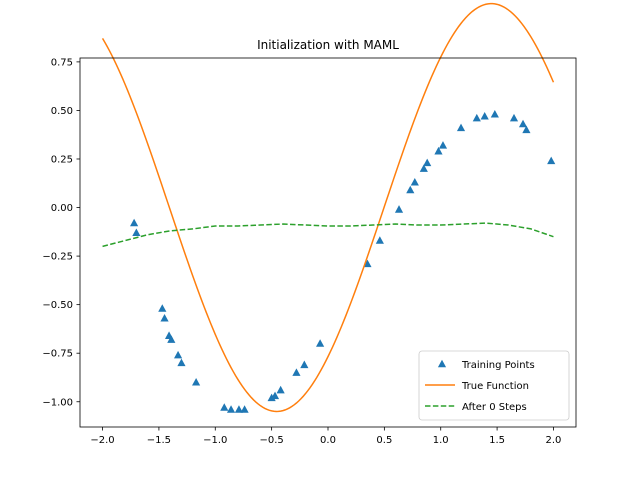  I want to click on y-tick-label: −0.50, so click(57, 305).